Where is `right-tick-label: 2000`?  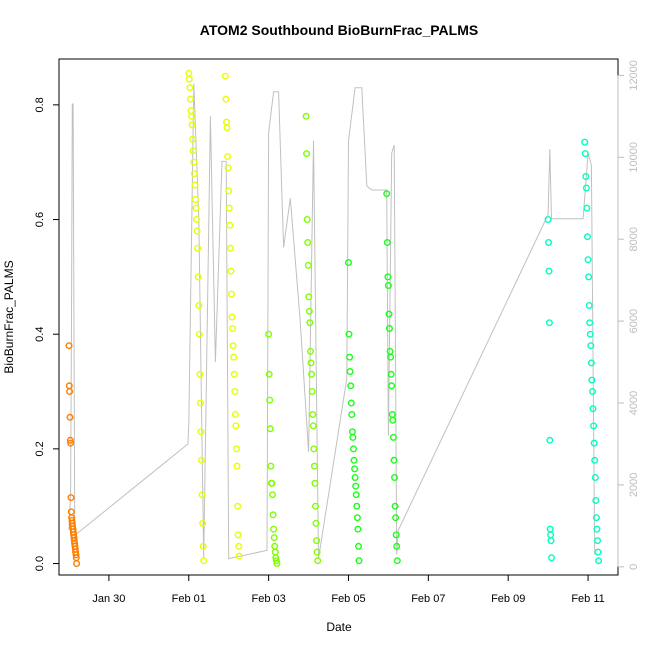 right-tick-label: 2000 is located at coordinates (634, 485).